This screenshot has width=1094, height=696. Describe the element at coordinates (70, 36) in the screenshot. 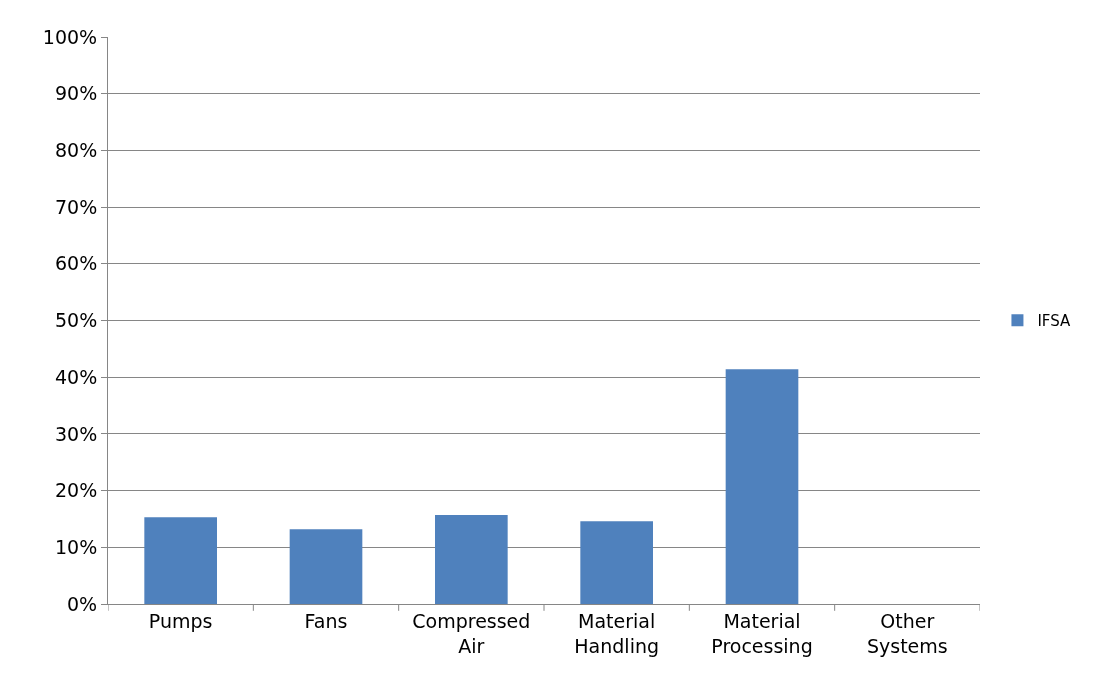

I see `y-tick-label: 100%` at that location.